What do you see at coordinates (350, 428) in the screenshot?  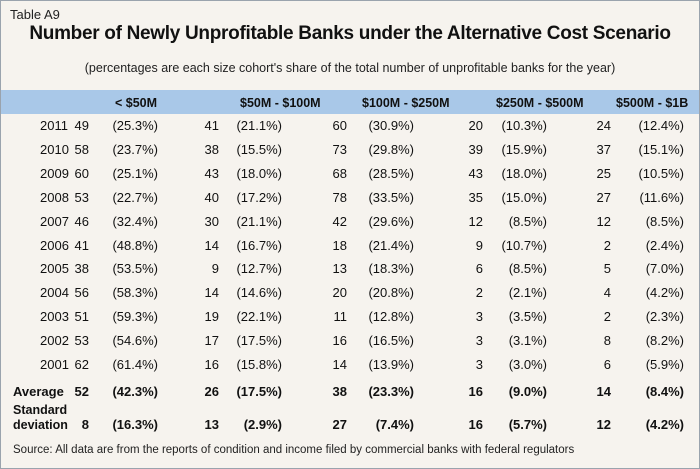 I see `stddev-row: 8 (16.3%) 13 (2.9%) 27 (7.4%) 16 (5.7%) 12 (4.2%)` at bounding box center [350, 428].